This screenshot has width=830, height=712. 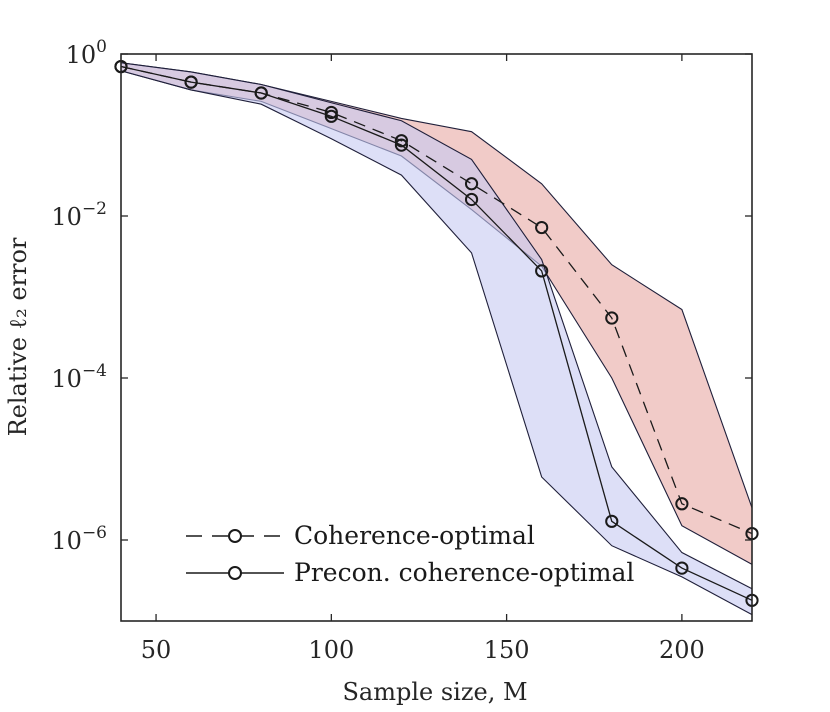 What do you see at coordinates (156, 650) in the screenshot?
I see `x-tick-label: 50` at bounding box center [156, 650].